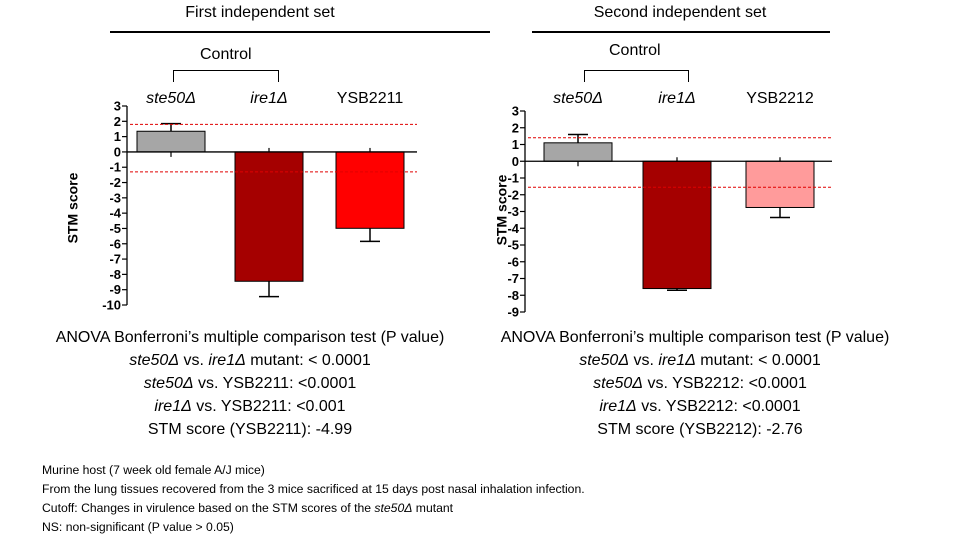 The height and width of the screenshot is (537, 960). I want to click on stats-line: ste50Δ vs. YSB2211: <0.0001, so click(250, 383).